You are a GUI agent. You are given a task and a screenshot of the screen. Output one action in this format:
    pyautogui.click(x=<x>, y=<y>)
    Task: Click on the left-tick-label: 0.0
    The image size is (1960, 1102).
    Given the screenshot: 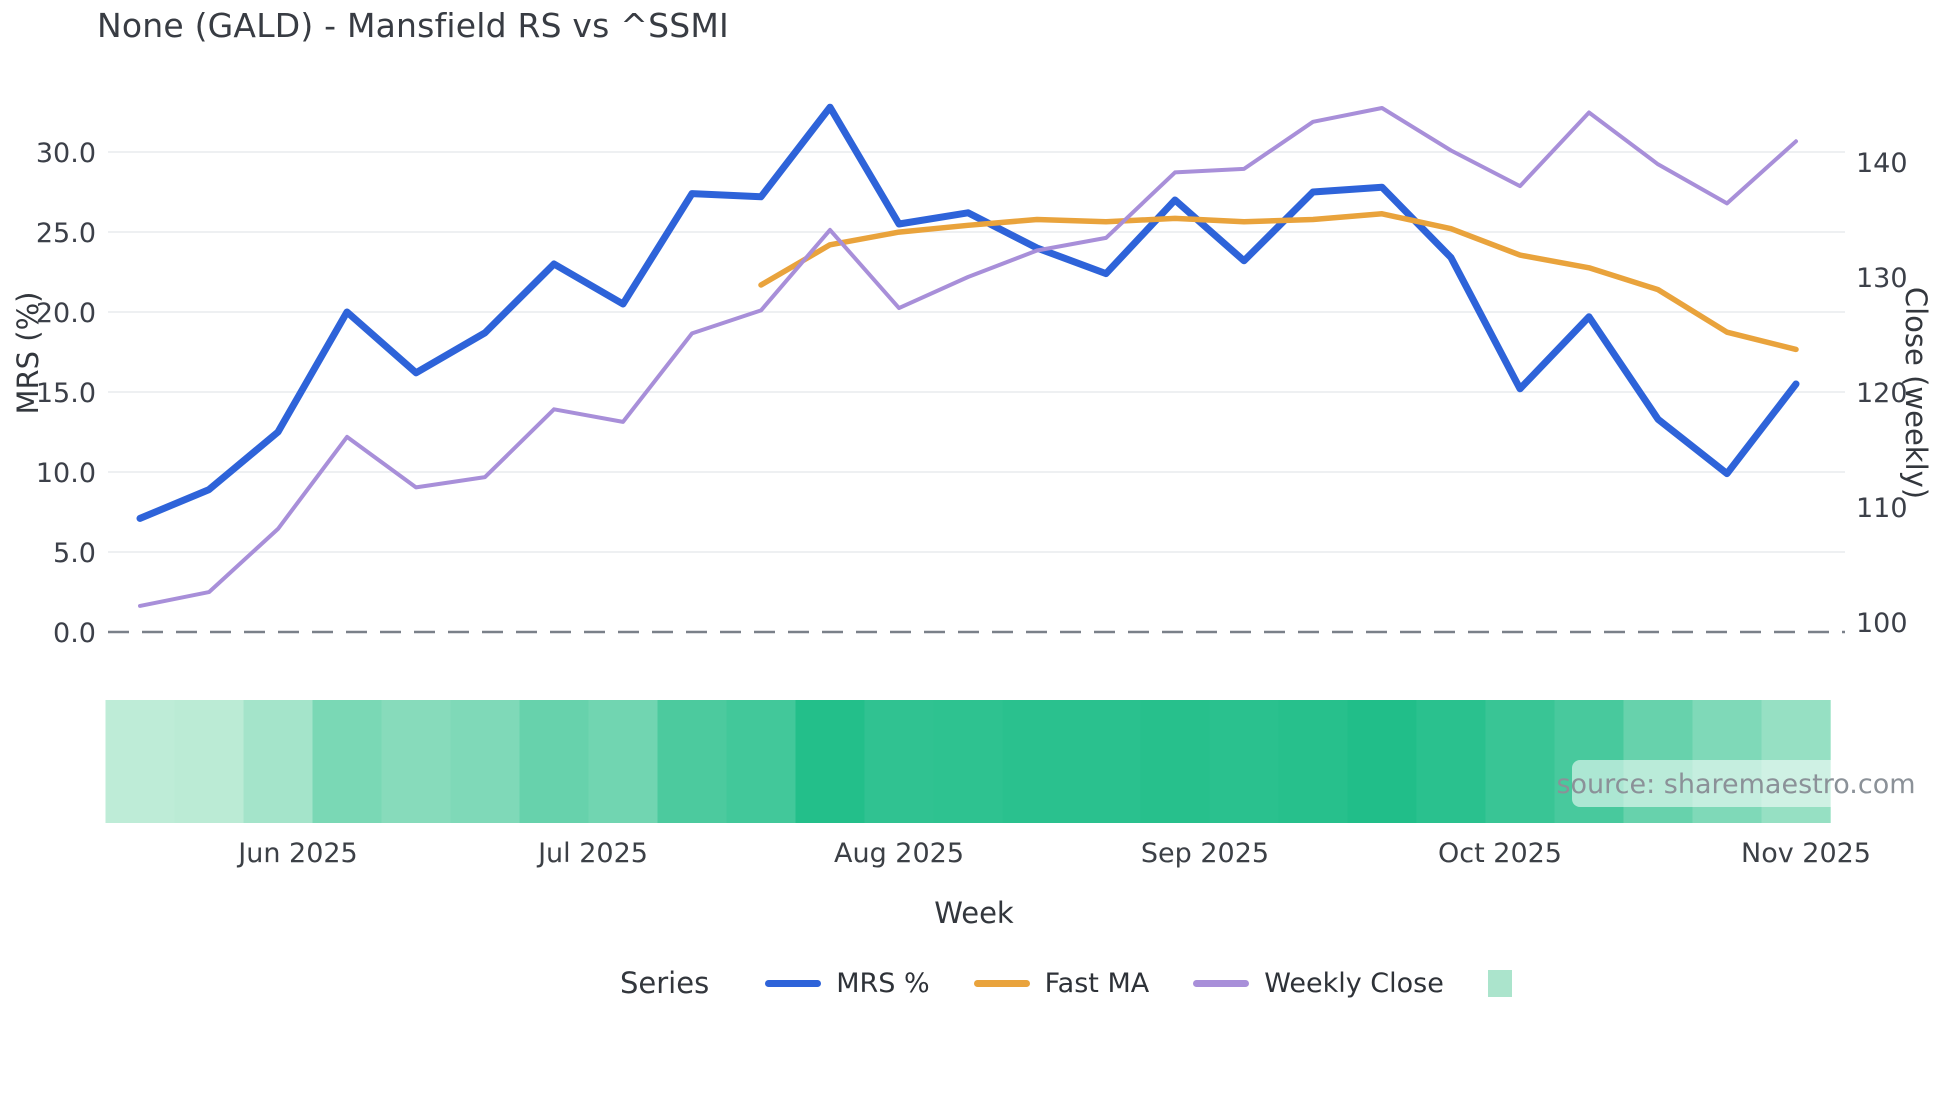 What is the action you would take?
    pyautogui.click(x=74, y=633)
    